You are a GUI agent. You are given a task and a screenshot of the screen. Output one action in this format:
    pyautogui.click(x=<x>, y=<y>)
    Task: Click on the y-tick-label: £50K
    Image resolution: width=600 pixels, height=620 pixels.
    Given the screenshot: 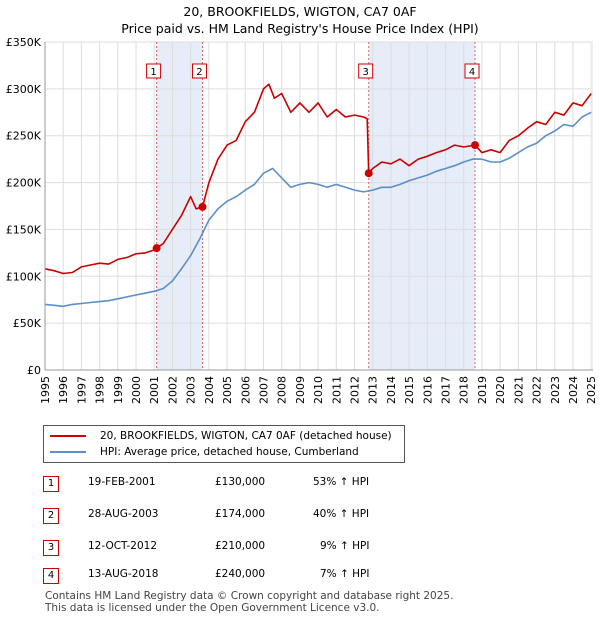 What is the action you would take?
    pyautogui.click(x=27, y=323)
    